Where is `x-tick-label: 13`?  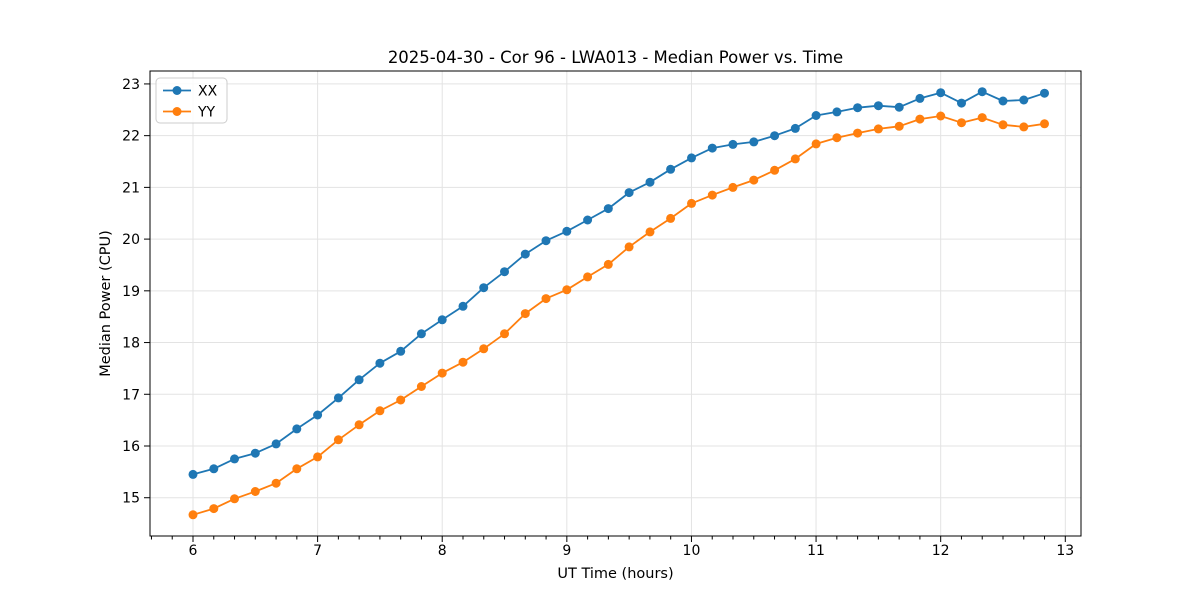 x-tick-label: 13 is located at coordinates (1065, 551).